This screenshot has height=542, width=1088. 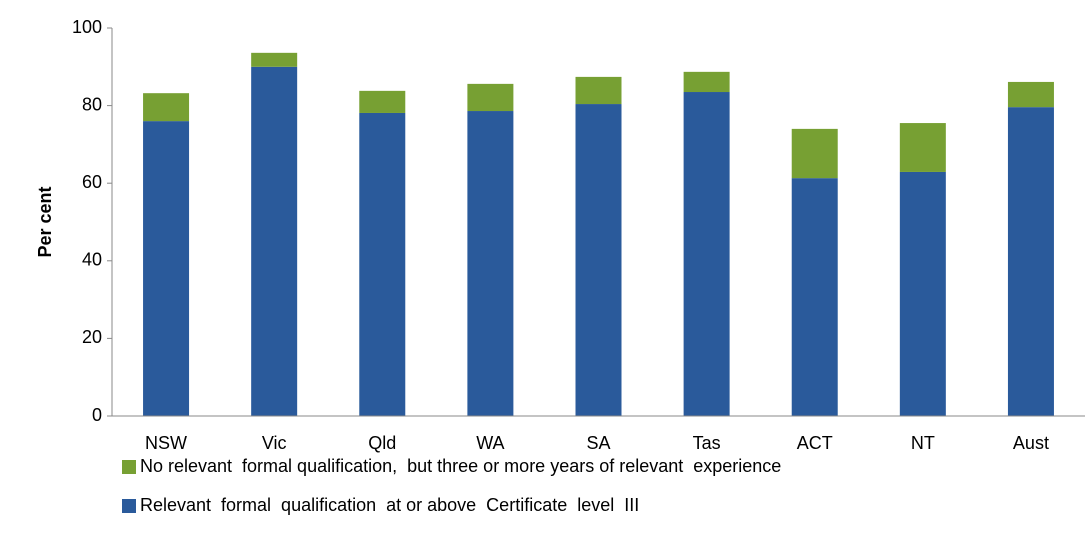 What do you see at coordinates (166, 443) in the screenshot?
I see `x-tick-label: NSW` at bounding box center [166, 443].